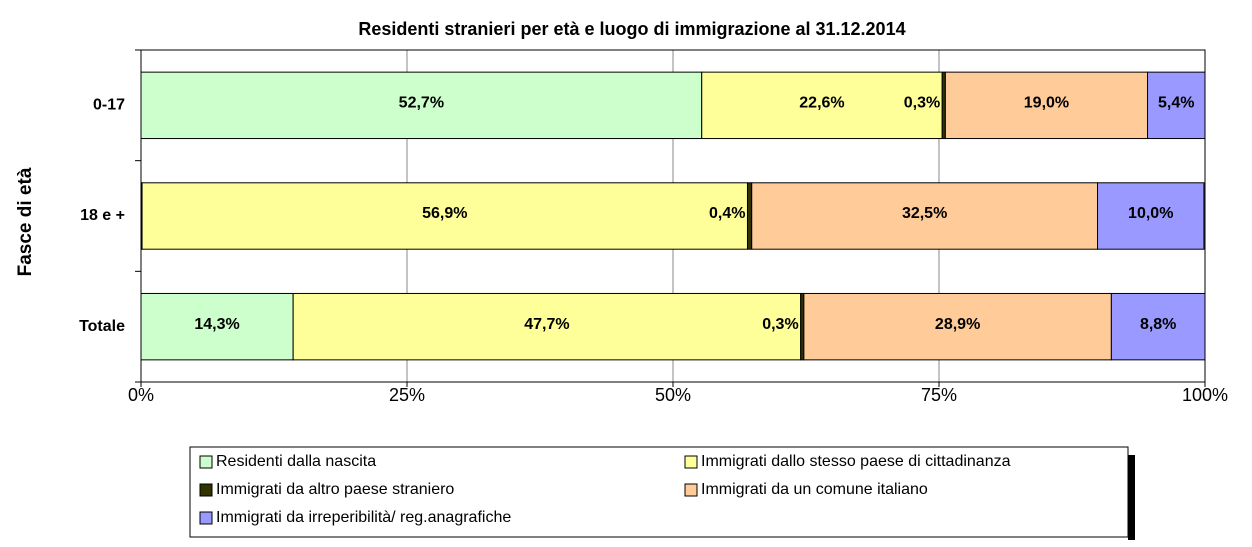 The height and width of the screenshot is (547, 1252). I want to click on legend-shadow, so click(1131, 497).